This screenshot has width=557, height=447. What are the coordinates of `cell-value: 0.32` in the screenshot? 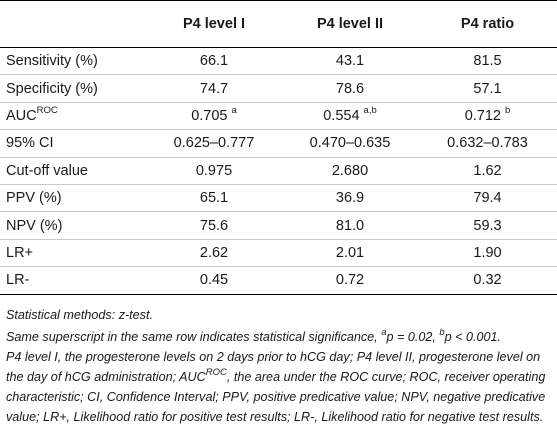 It's located at (487, 280).